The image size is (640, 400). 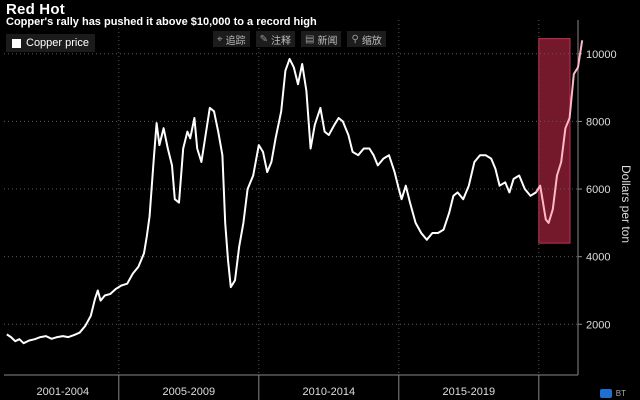 I want to click on track-button-label: 追踪, so click(x=235, y=41).